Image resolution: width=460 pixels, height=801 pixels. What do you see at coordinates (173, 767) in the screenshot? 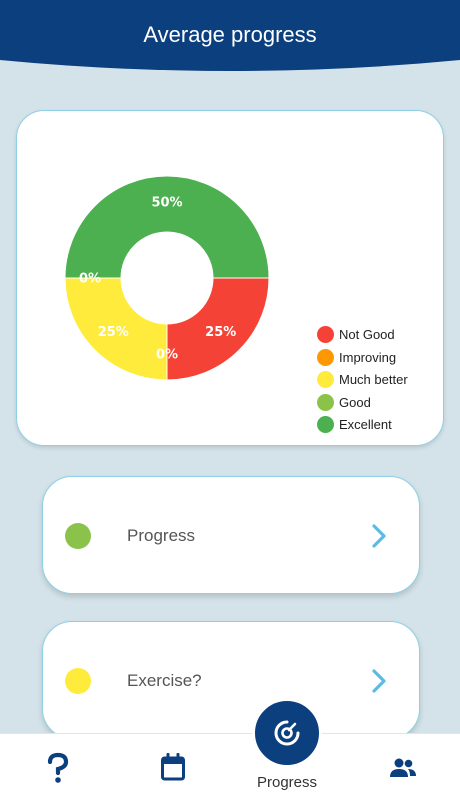
I see `calendar-icon` at bounding box center [173, 767].